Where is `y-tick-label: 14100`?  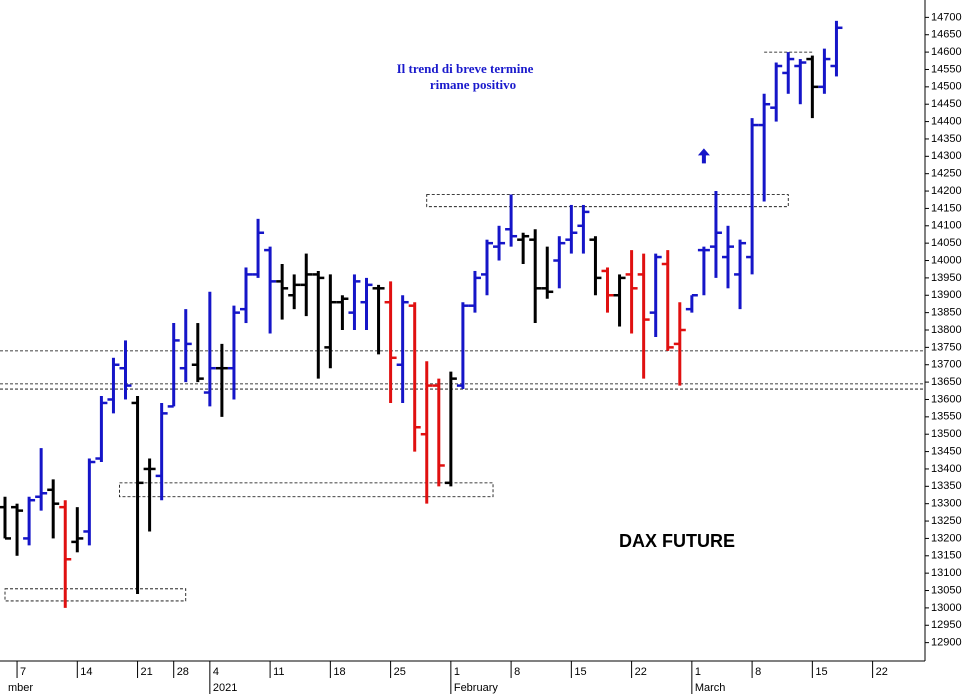 y-tick-label: 14100 is located at coordinates (946, 226).